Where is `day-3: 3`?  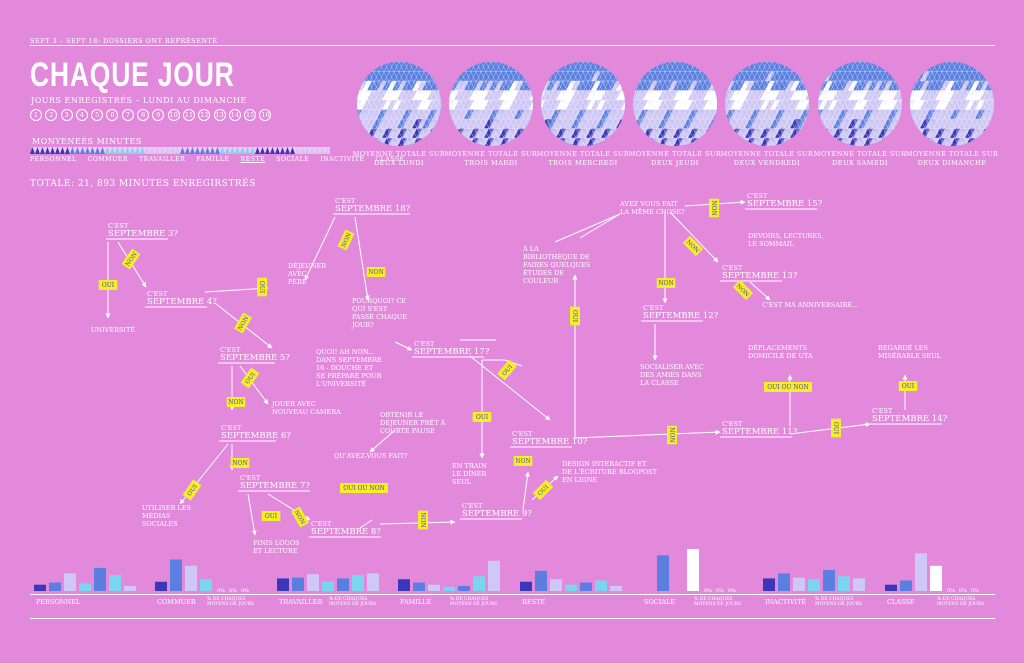
day-3: 3 is located at coordinates (66, 115).